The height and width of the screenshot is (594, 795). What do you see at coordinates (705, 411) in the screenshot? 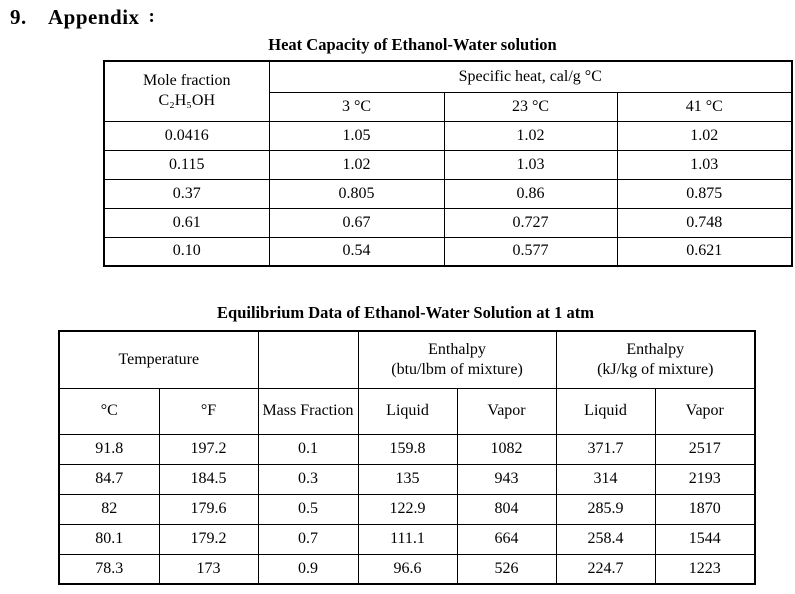
I see `header-cell-vapor-kj: Vapor` at bounding box center [705, 411].